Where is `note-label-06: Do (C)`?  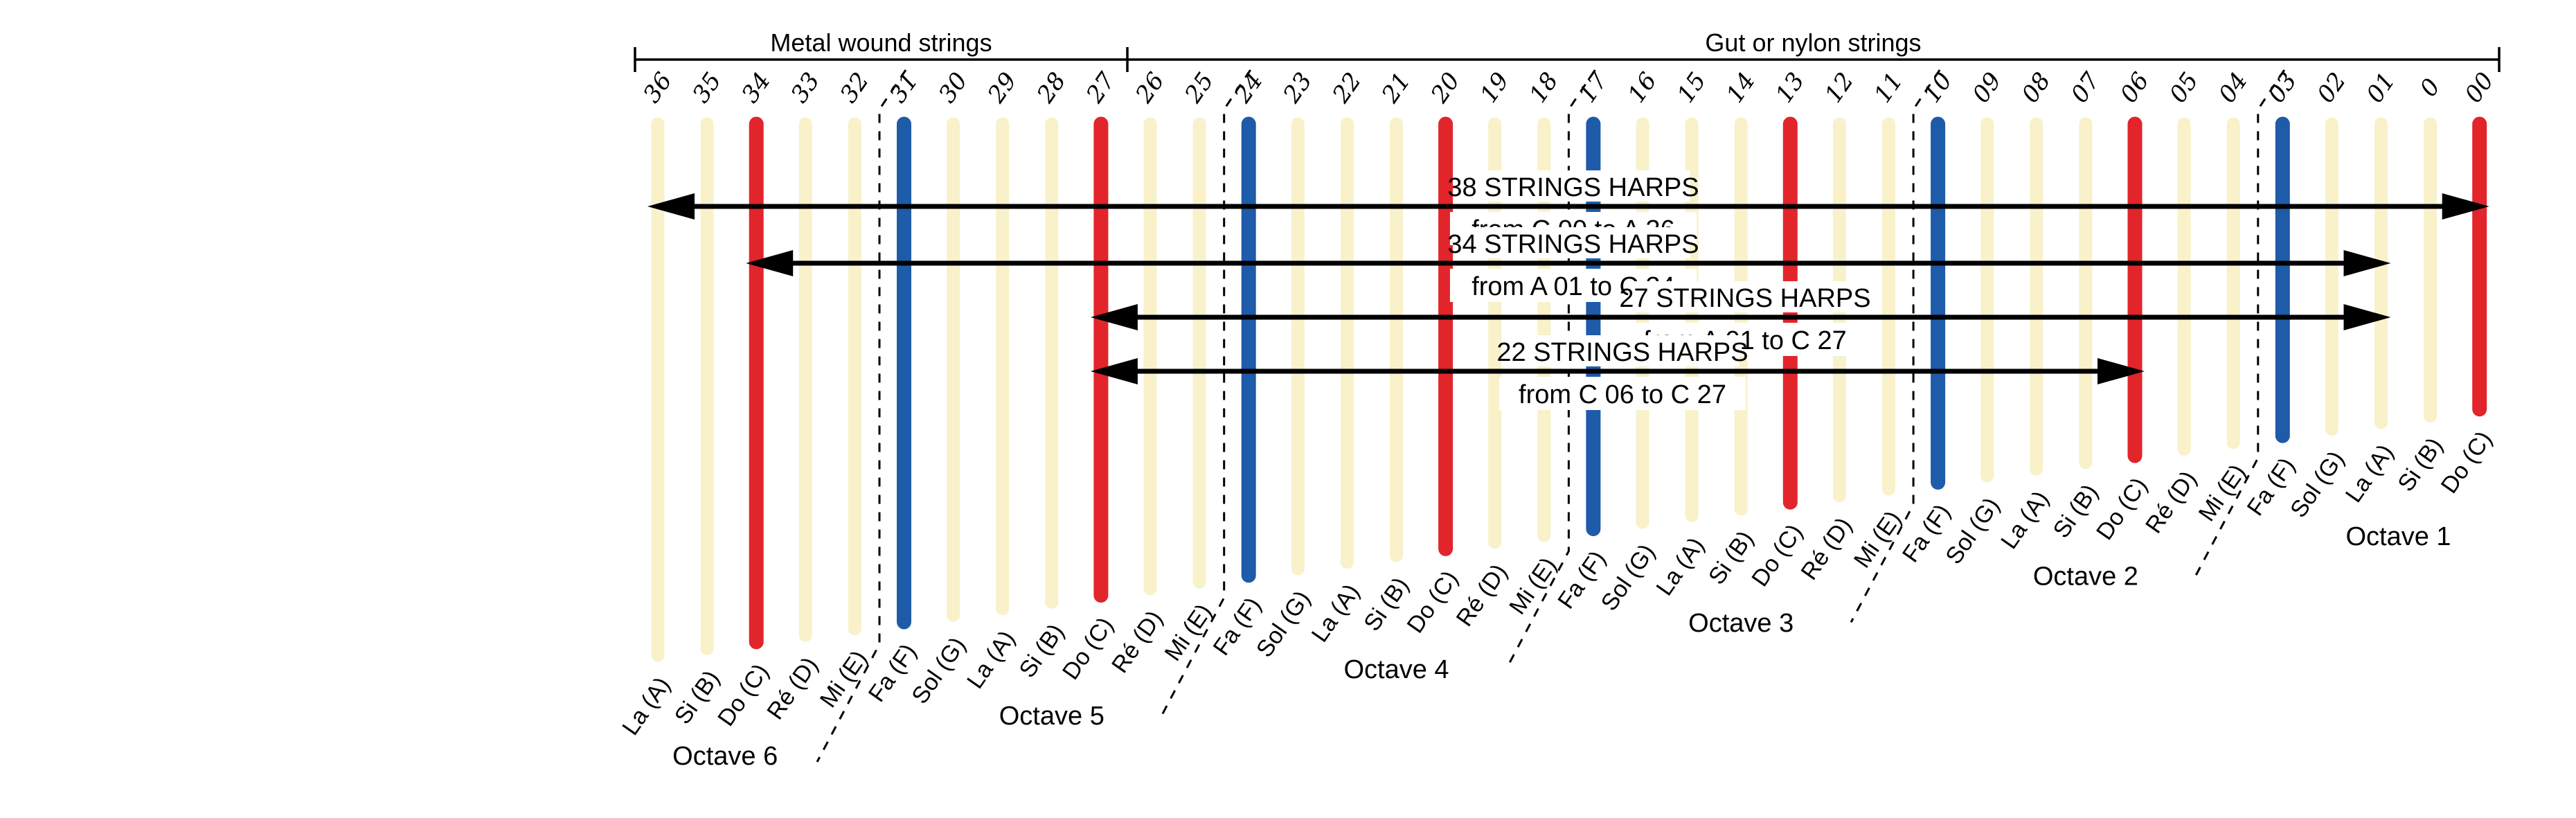 note-label-06: Do (C) is located at coordinates (2122, 509).